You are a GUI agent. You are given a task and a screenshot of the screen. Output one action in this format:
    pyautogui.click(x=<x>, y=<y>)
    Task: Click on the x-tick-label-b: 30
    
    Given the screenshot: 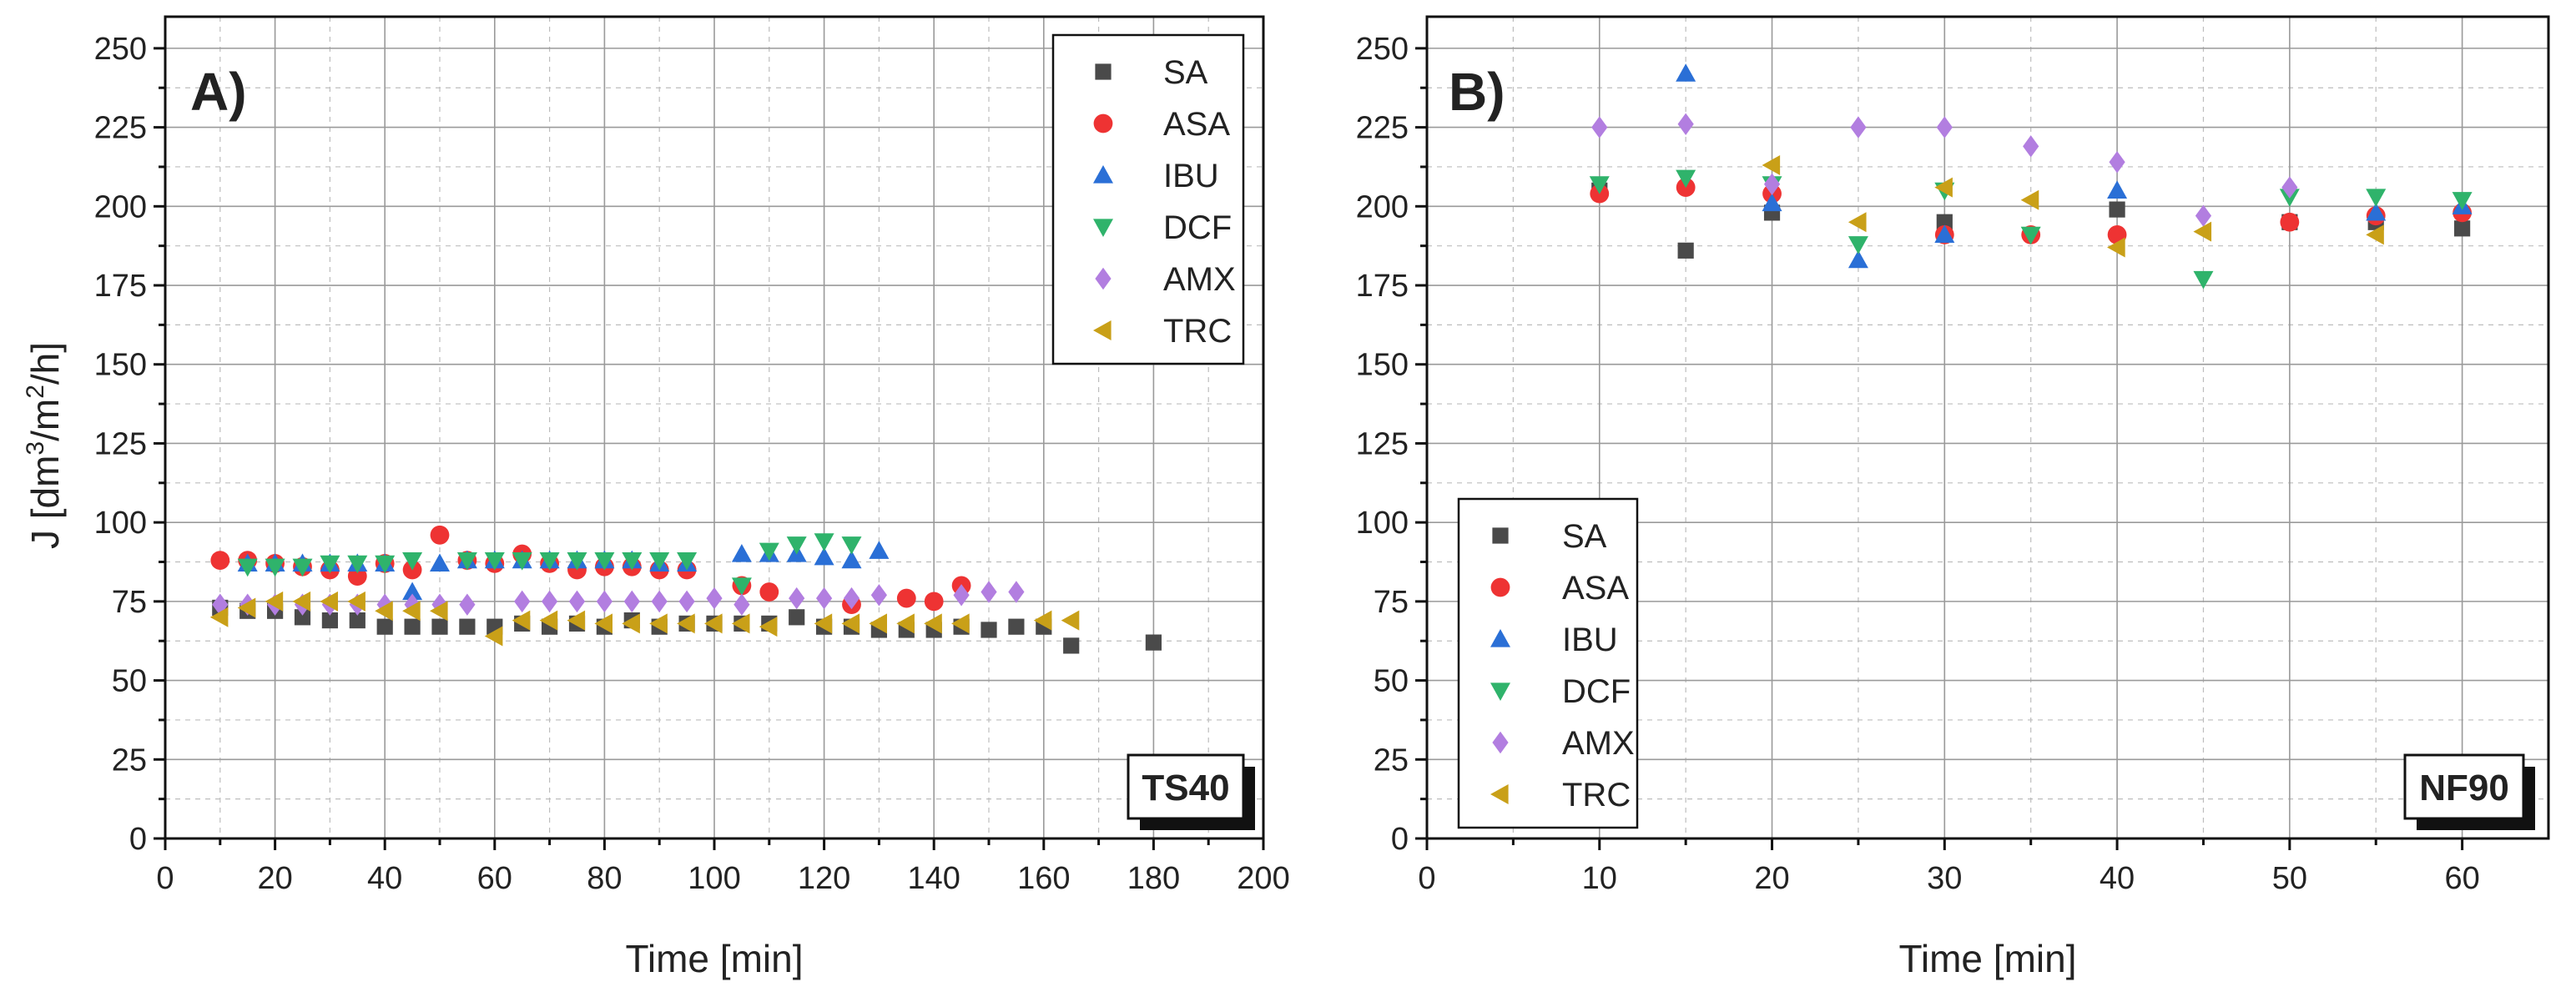 What is the action you would take?
    pyautogui.click(x=1944, y=879)
    